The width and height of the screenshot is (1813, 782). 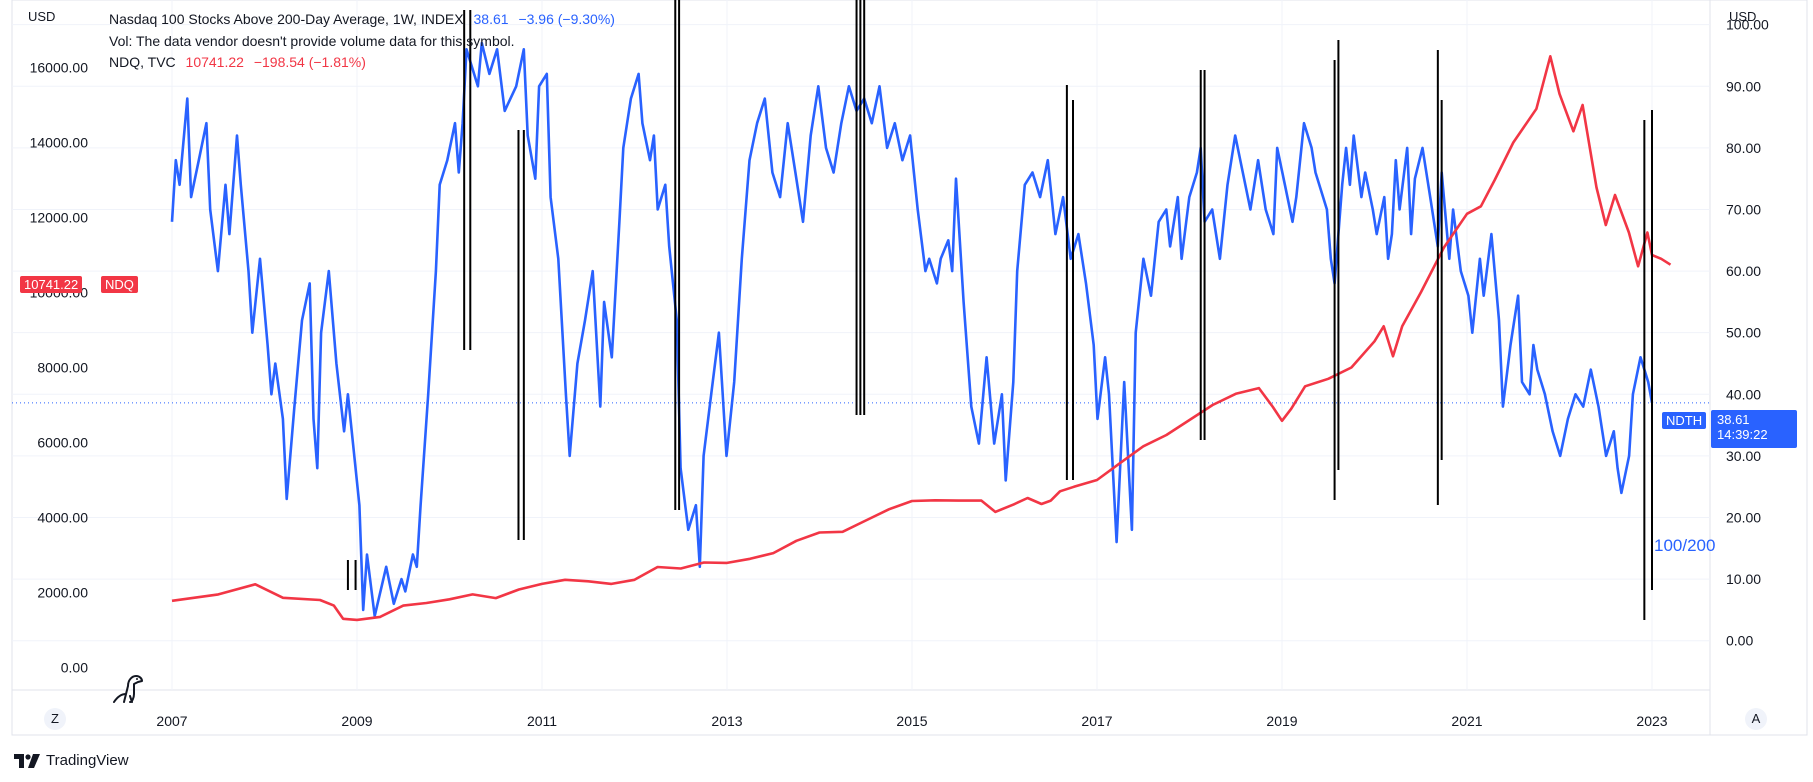 I want to click on legend-ndth-value: 38.61, so click(x=491, y=19).